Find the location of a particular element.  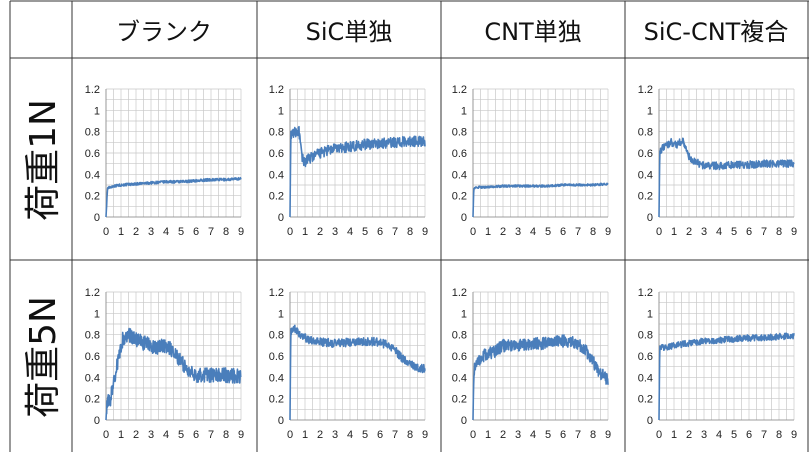

chart-panel-blank-5n: 00.20.40.60.811.20 1 2 3 4 5 6 7 8 9 is located at coordinates (164, 364).